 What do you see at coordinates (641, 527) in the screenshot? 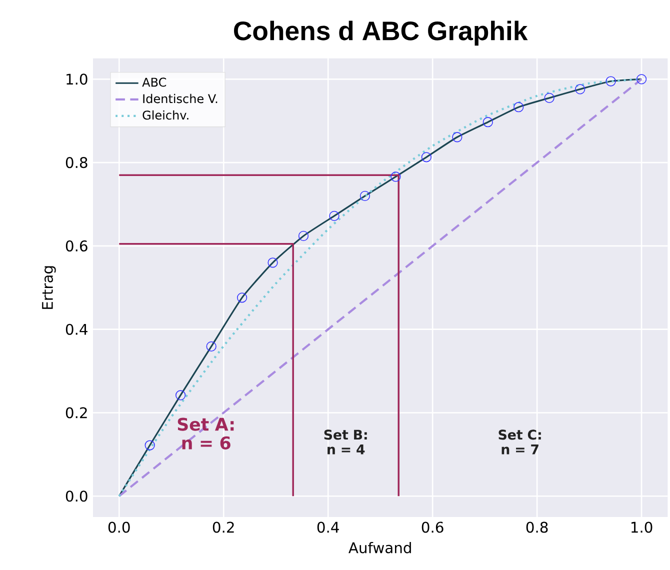
I see `x-tick-label: 1.0` at bounding box center [641, 527].